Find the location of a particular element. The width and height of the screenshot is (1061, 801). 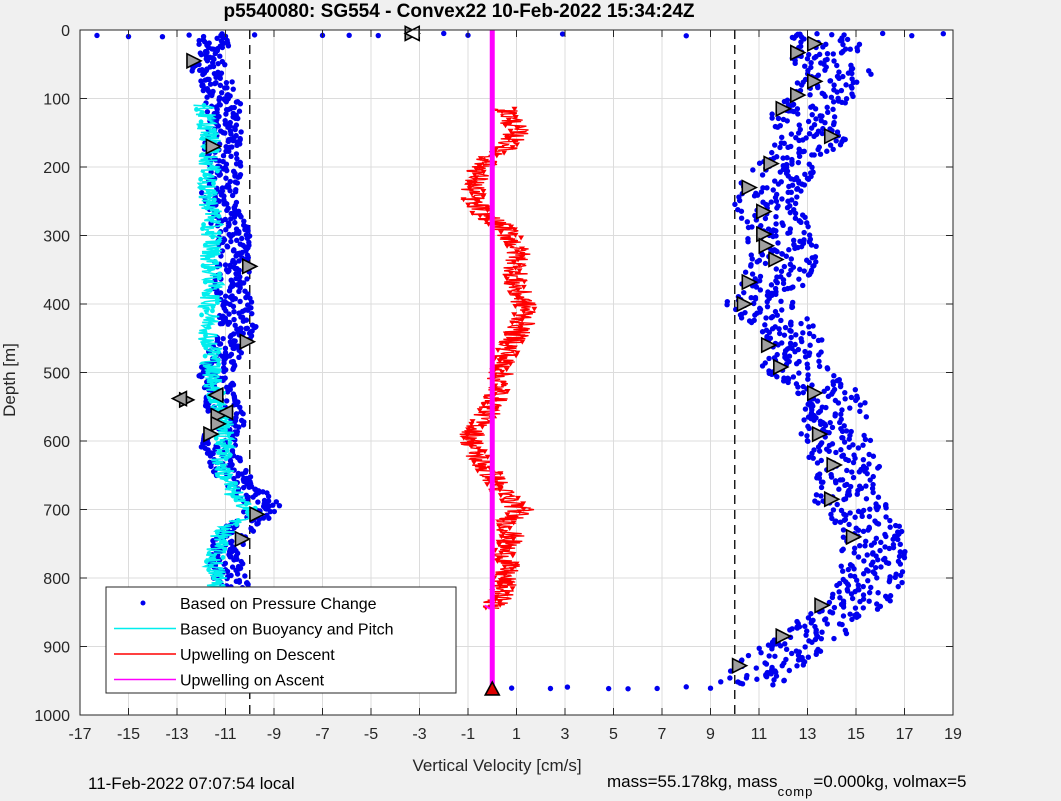

x-tick-label: -9 is located at coordinates (274, 734).